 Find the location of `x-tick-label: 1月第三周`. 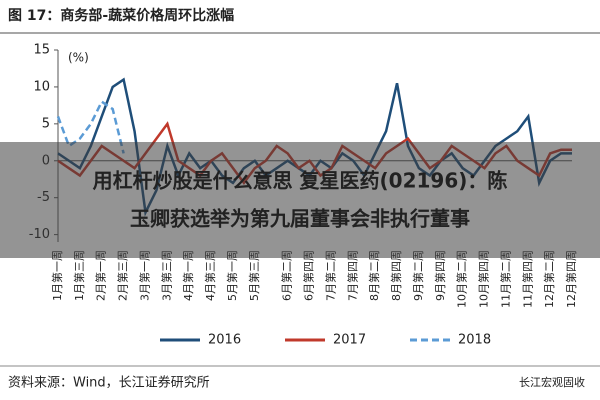

x-tick-label: 1月第三周 is located at coordinates (79, 275).